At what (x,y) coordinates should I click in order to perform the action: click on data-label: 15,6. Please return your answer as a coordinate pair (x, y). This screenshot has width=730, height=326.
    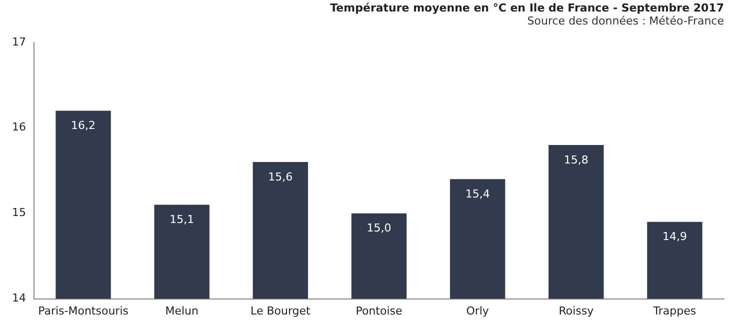
    Looking at the image, I should click on (280, 177).